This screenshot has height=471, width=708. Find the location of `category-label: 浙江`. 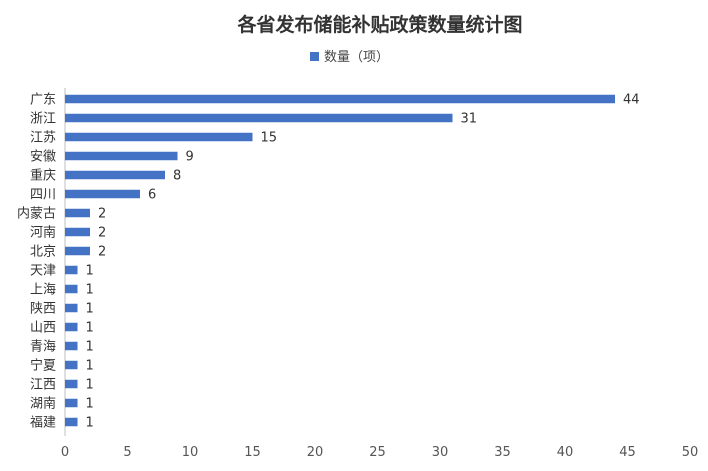

category-label: 浙江 is located at coordinates (43, 119).